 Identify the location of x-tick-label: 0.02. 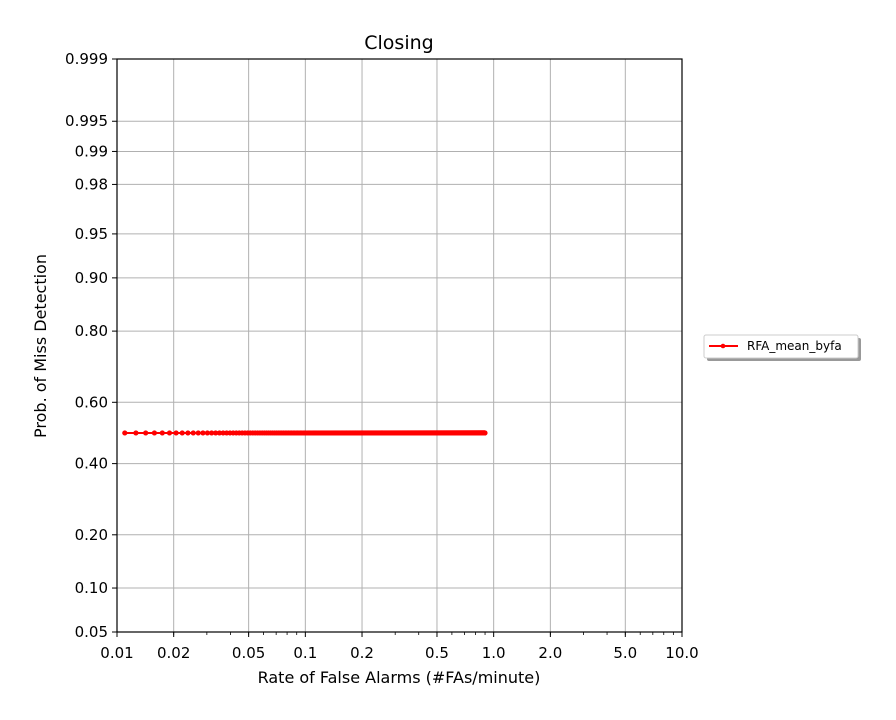
(173, 653).